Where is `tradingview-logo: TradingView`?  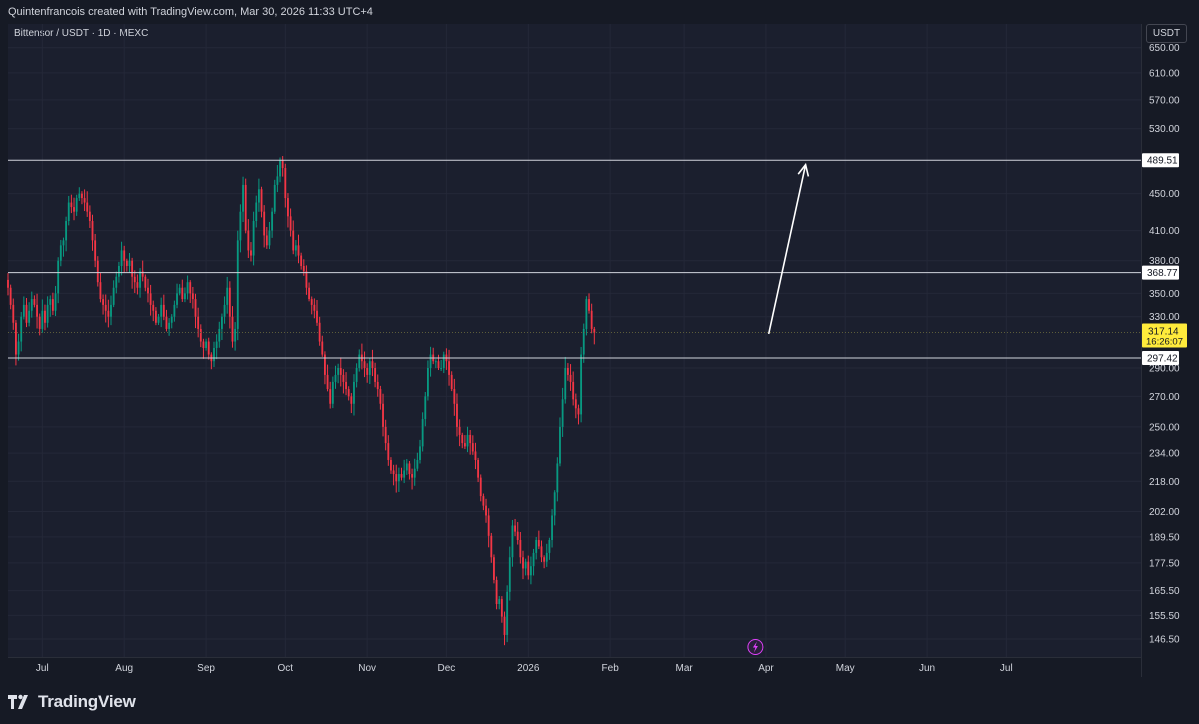
tradingview-logo: TradingView is located at coordinates (72, 702).